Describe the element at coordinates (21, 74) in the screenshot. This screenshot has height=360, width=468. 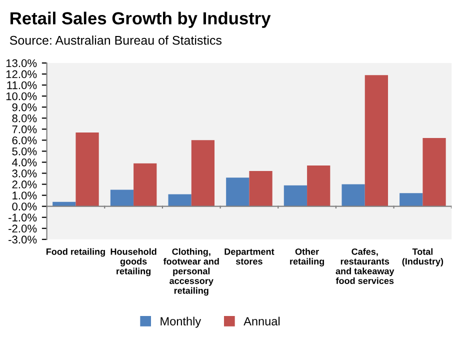
I see `y-tick-label: 12.0%` at that location.